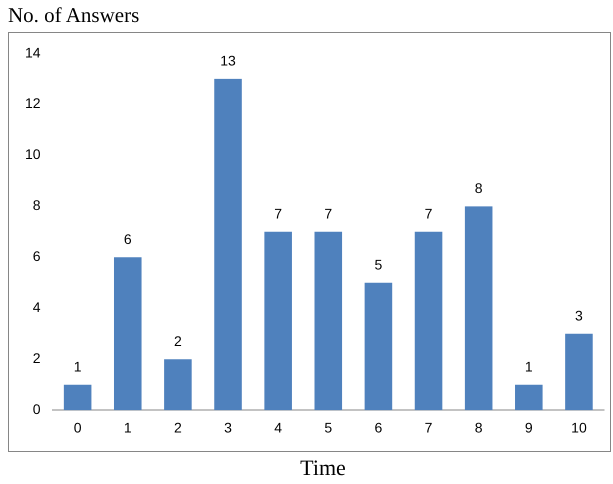 Image resolution: width=613 pixels, height=484 pixels. What do you see at coordinates (32, 103) in the screenshot?
I see `y-tick-label: 12` at bounding box center [32, 103].